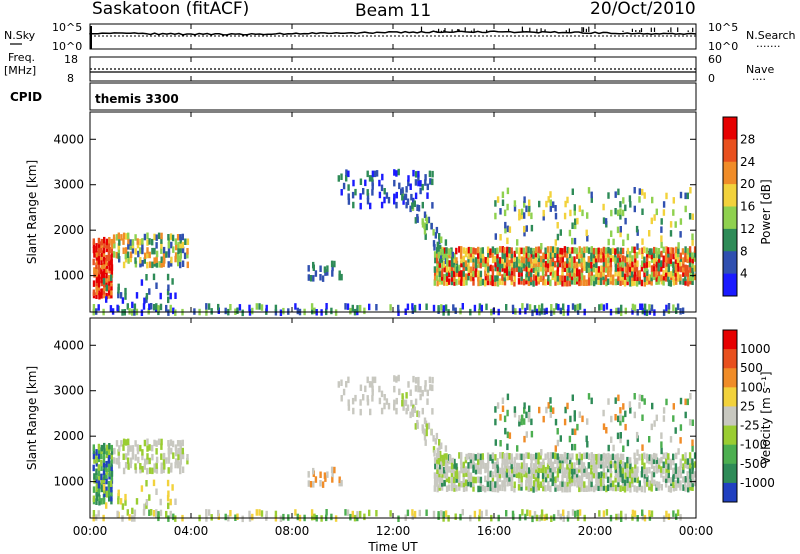  I want to click on colorbar-swatch, so click(730, 416).